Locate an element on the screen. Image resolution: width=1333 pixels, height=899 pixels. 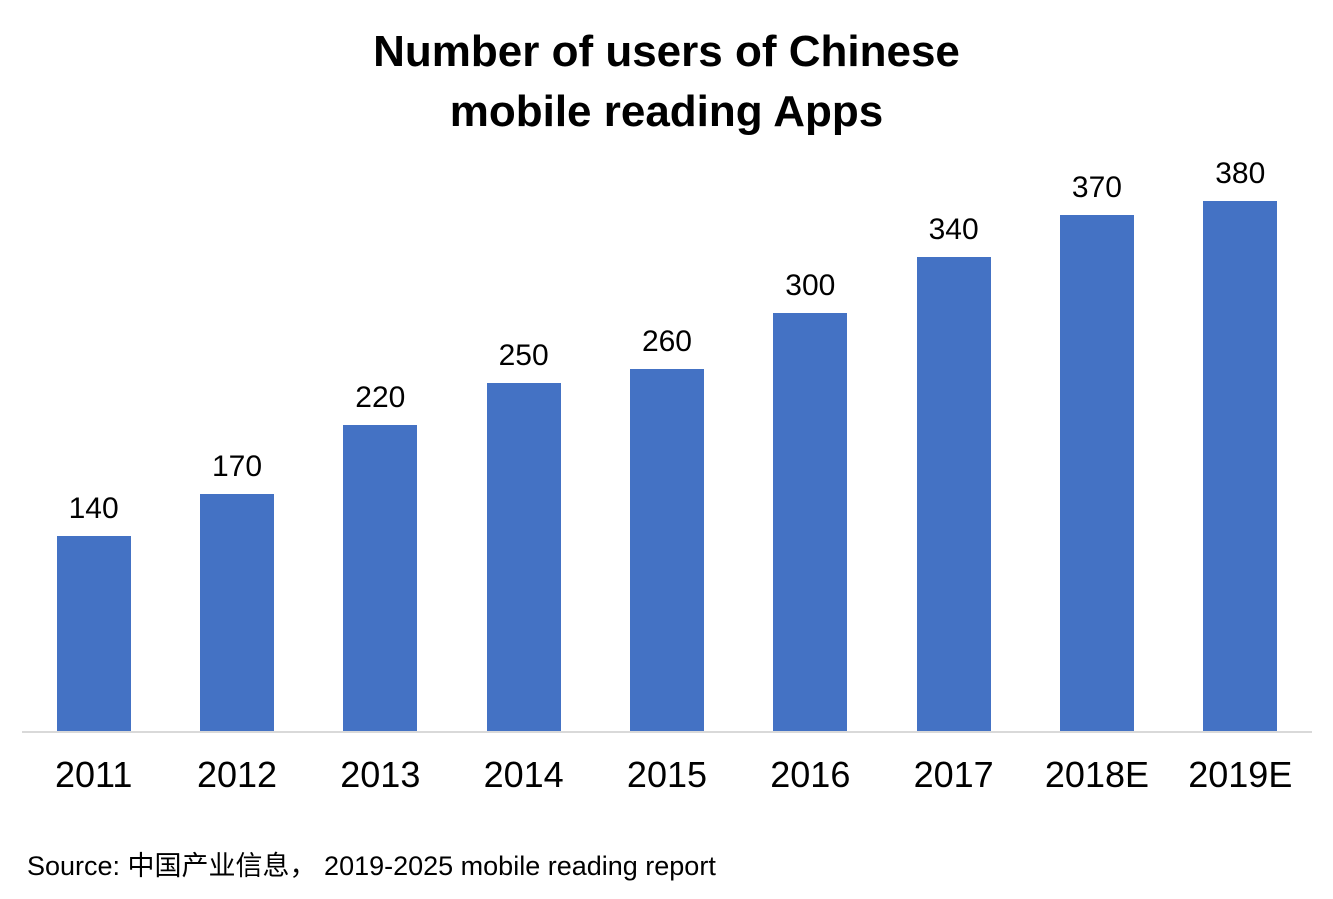
bar-value-label: 380 is located at coordinates (1240, 173).